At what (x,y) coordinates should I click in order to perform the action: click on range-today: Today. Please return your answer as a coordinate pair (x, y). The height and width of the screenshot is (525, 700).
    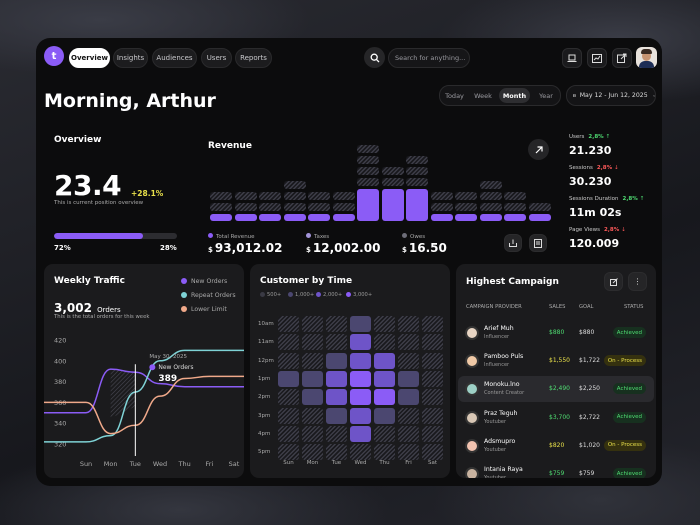
    Looking at the image, I should click on (454, 95).